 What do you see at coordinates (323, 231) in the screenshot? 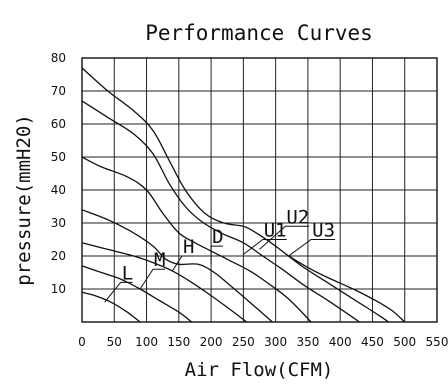
I see `label-u3: U3` at bounding box center [323, 231].